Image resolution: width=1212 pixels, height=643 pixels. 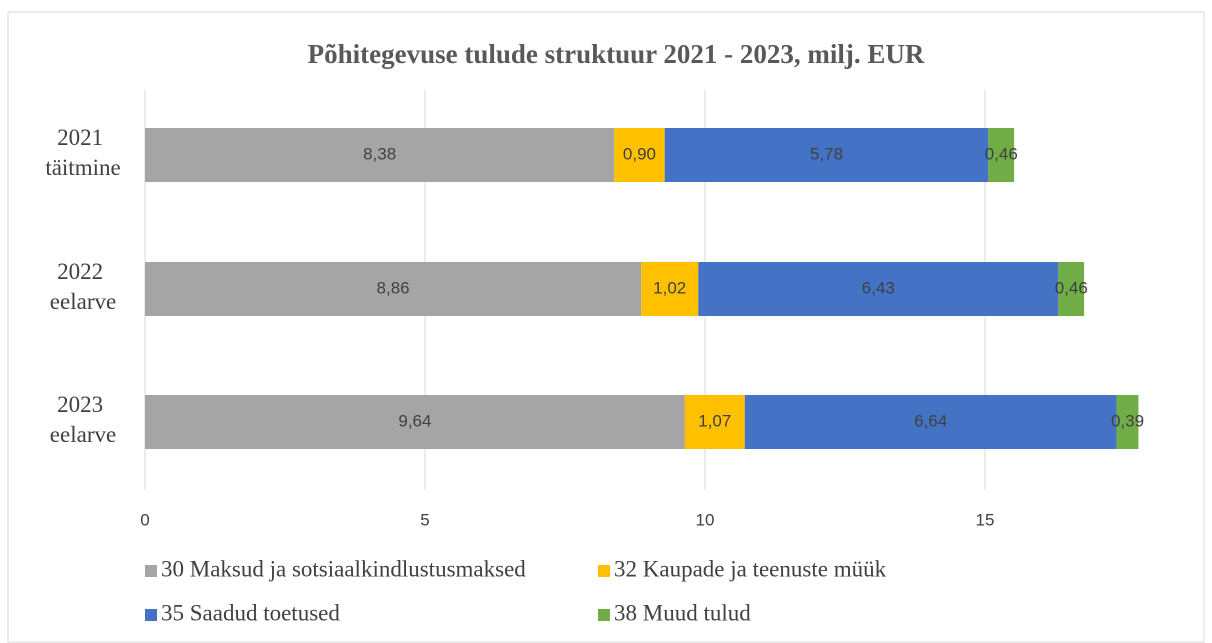 What do you see at coordinates (82, 152) in the screenshot?
I see `y-tick-label: 2021 täitmine` at bounding box center [82, 152].